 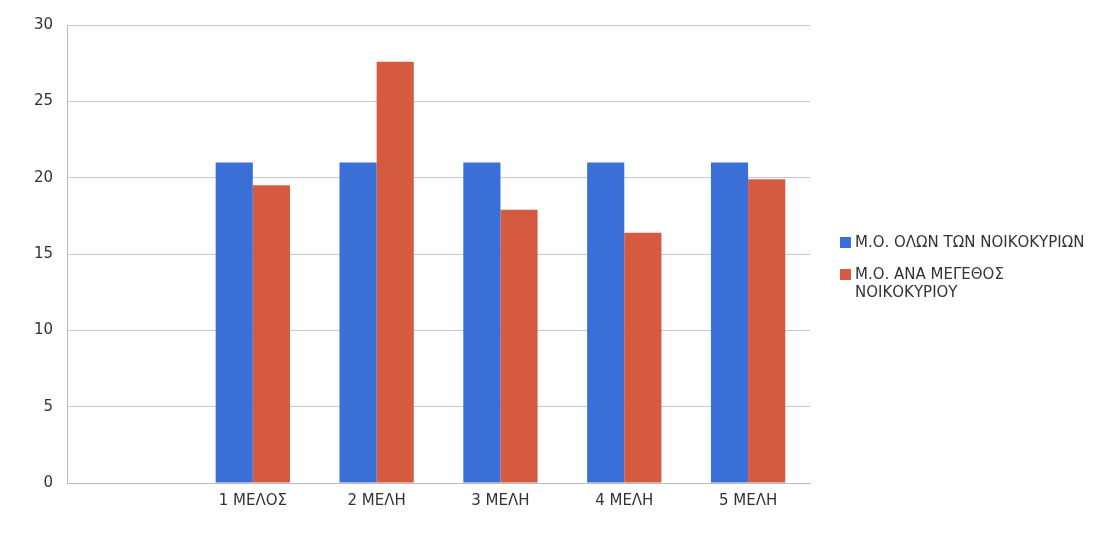 I want to click on y-tick-label: 25, so click(x=43, y=100).